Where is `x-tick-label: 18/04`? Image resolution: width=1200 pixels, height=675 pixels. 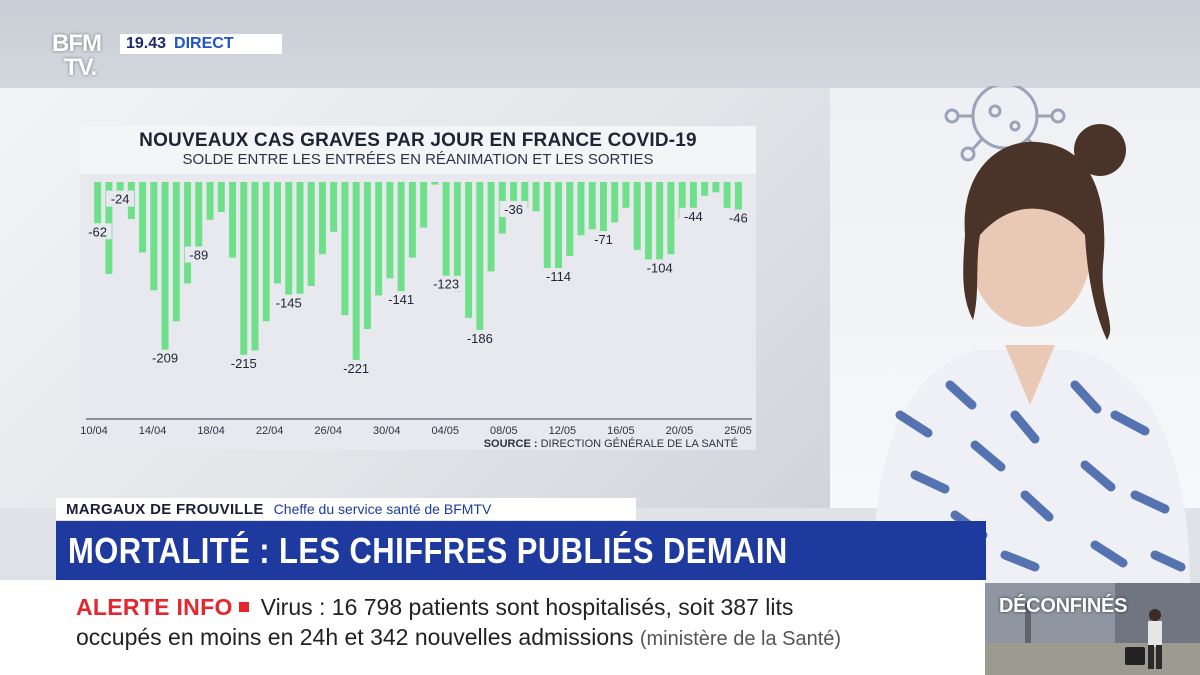
x-tick-label: 18/04 is located at coordinates (211, 431).